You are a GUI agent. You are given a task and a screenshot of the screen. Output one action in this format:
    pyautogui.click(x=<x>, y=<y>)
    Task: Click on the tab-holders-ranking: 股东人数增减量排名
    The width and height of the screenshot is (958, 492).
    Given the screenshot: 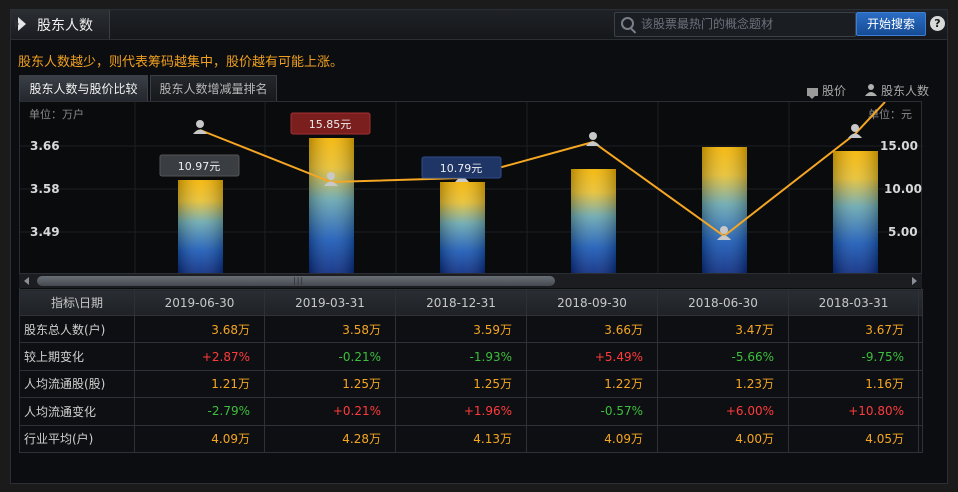 What is the action you would take?
    pyautogui.click(x=213, y=88)
    